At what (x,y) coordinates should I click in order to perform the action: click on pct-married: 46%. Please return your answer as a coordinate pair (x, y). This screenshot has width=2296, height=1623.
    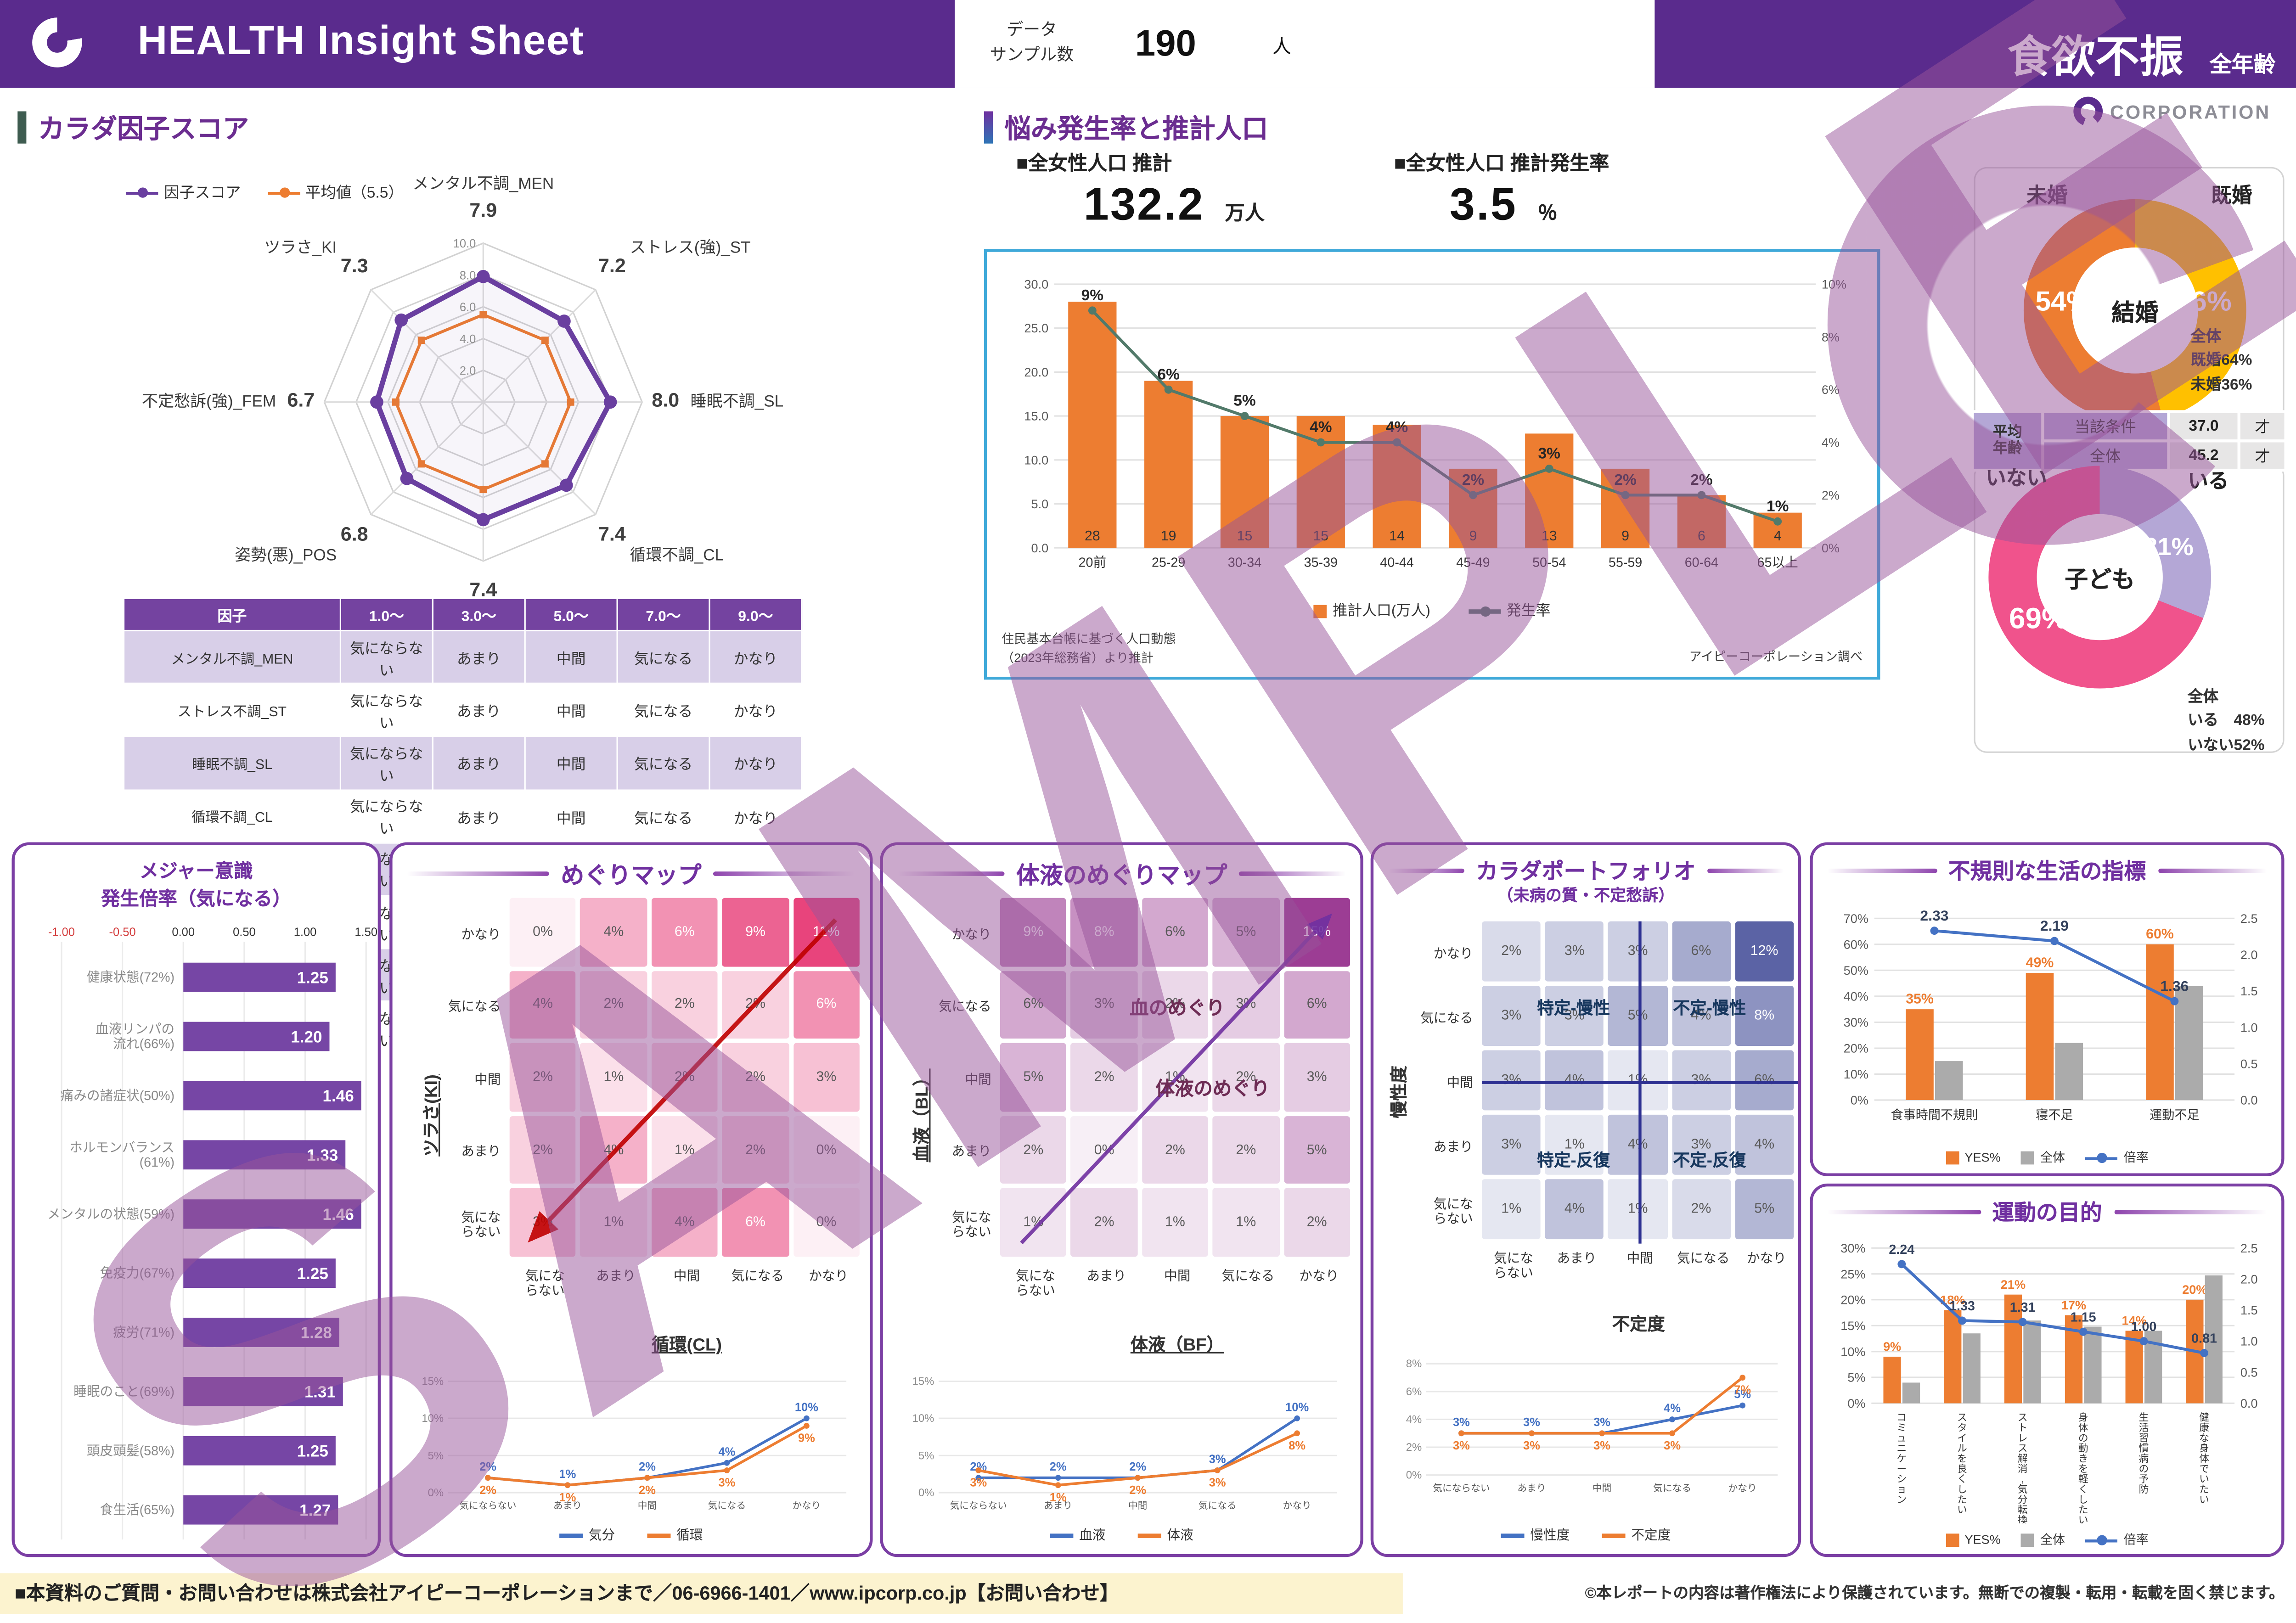
    Looking at the image, I should click on (2204, 302).